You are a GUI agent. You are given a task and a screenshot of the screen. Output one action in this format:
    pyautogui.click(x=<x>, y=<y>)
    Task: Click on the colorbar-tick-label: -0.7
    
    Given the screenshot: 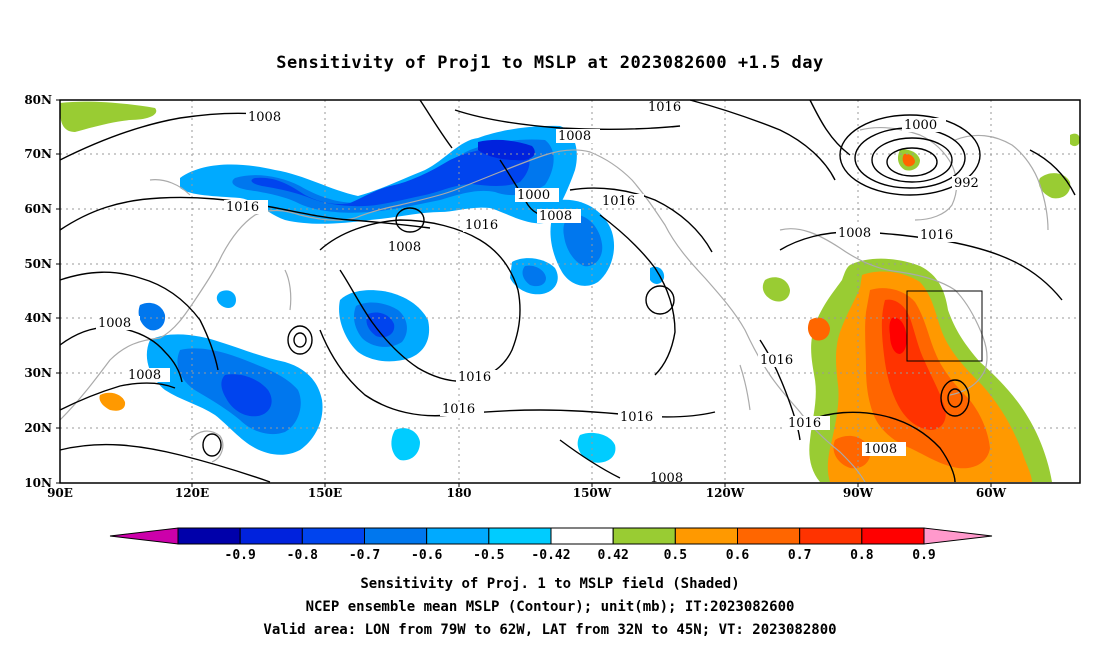 What is the action you would take?
    pyautogui.click(x=364, y=555)
    